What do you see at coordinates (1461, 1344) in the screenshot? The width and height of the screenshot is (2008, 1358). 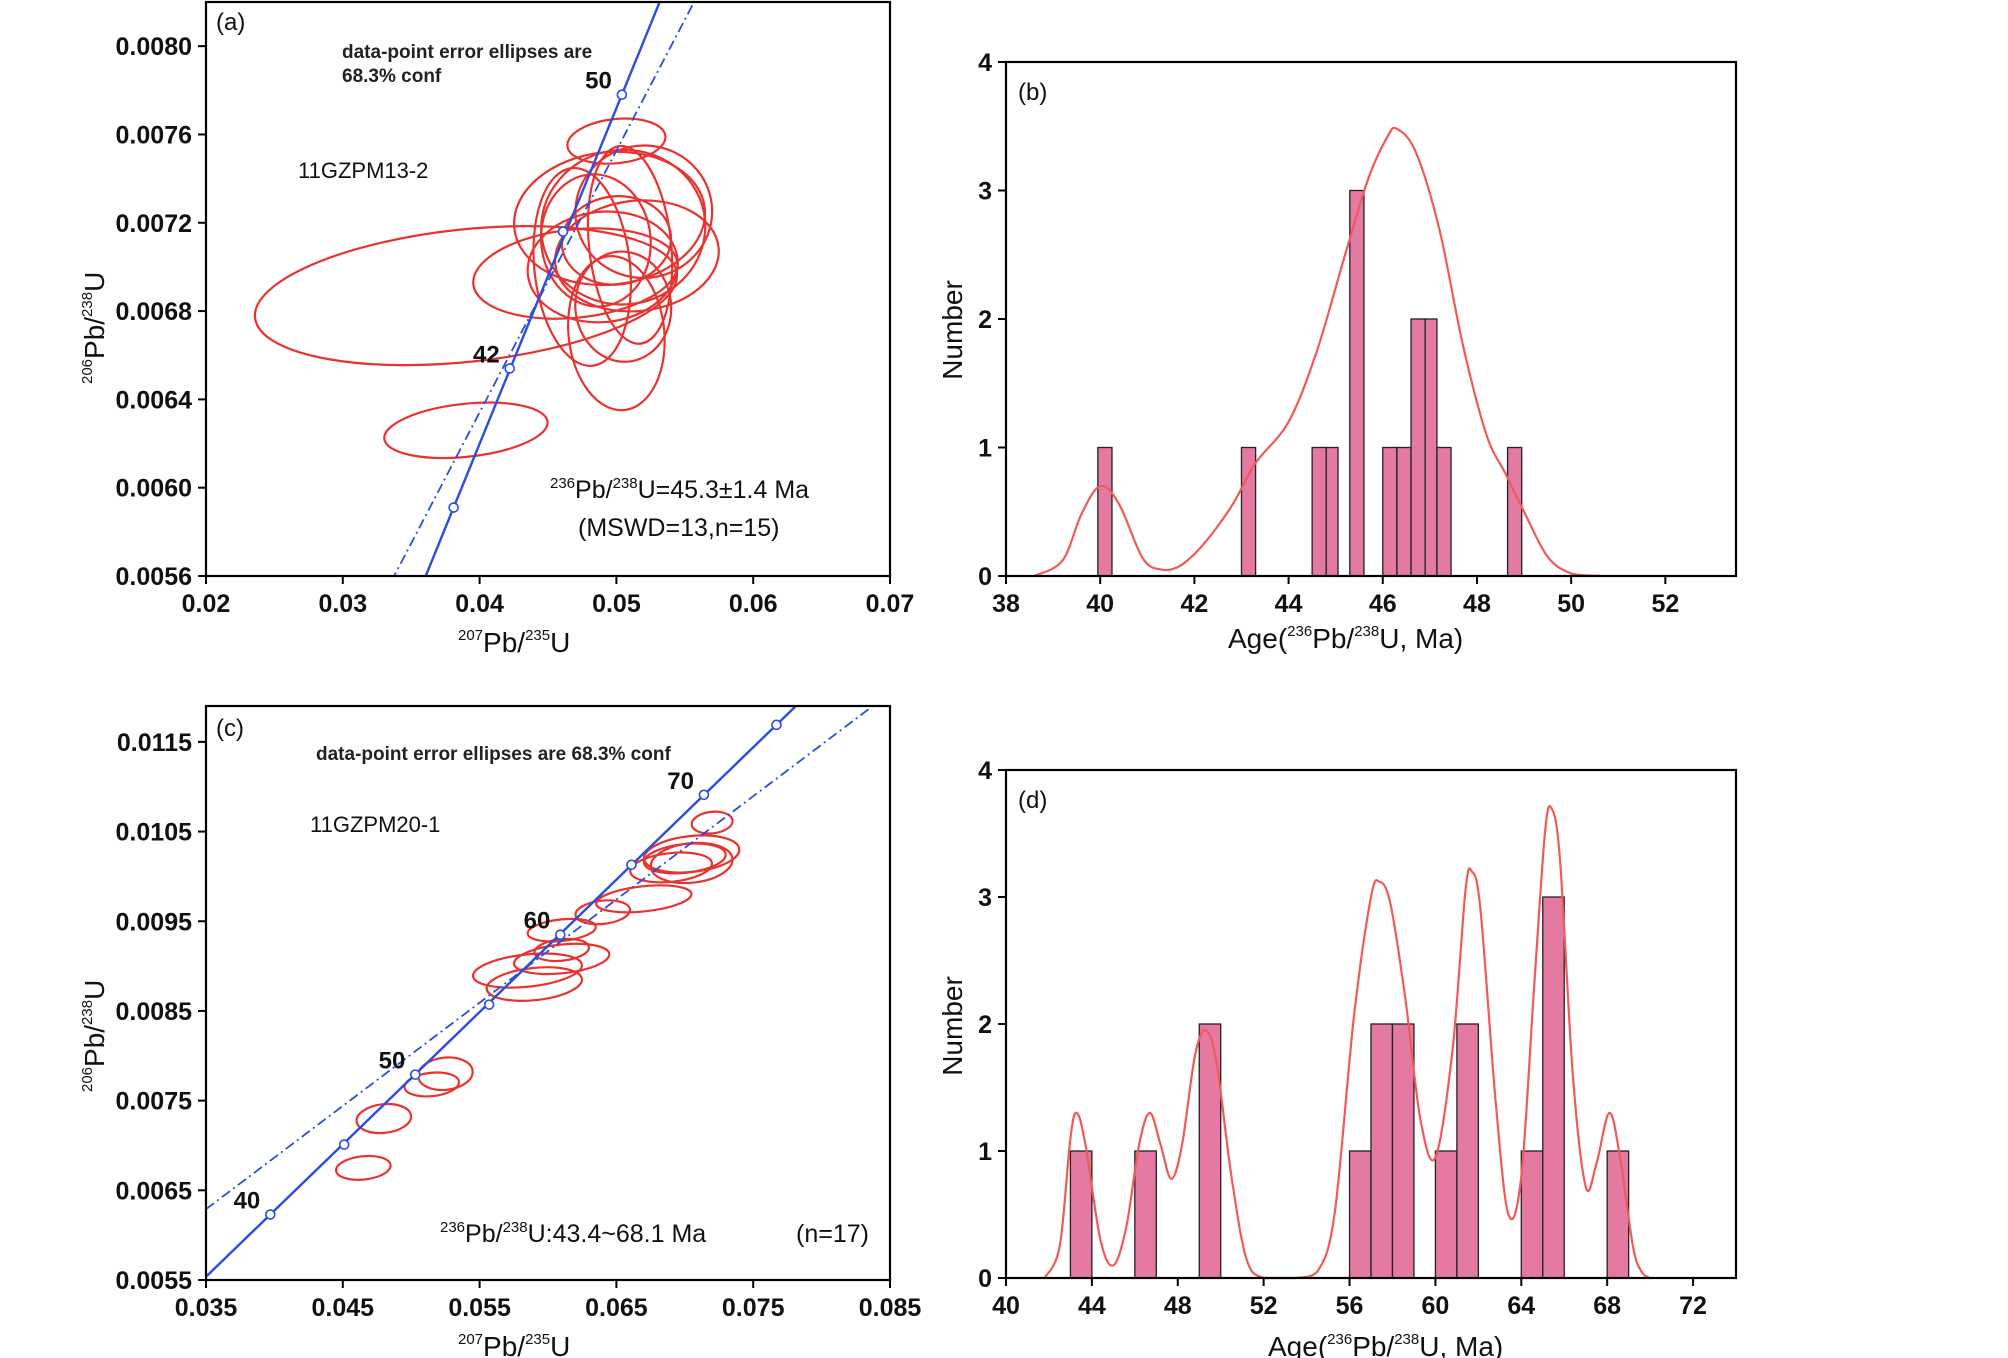 I see `panel-d-x-end: U, Ma)` at bounding box center [1461, 1344].